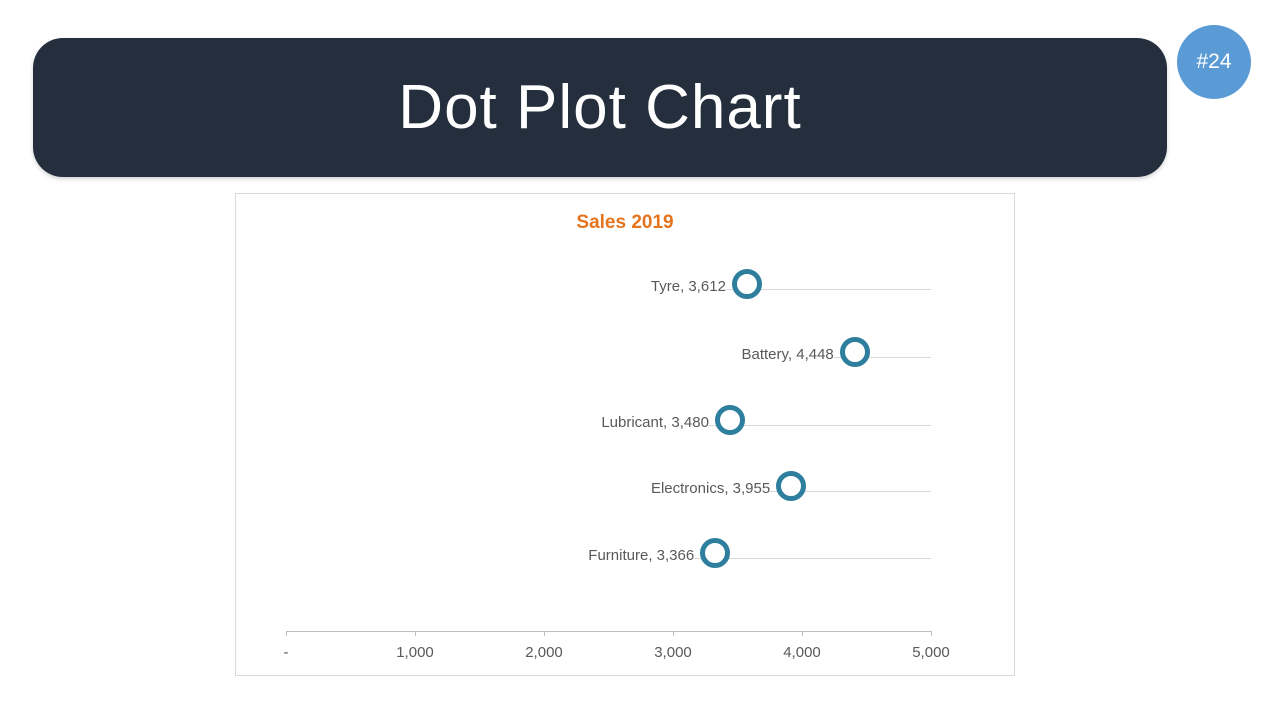 Image resolution: width=1280 pixels, height=720 pixels. I want to click on x-axis-tick-label: 4,000, so click(802, 652).